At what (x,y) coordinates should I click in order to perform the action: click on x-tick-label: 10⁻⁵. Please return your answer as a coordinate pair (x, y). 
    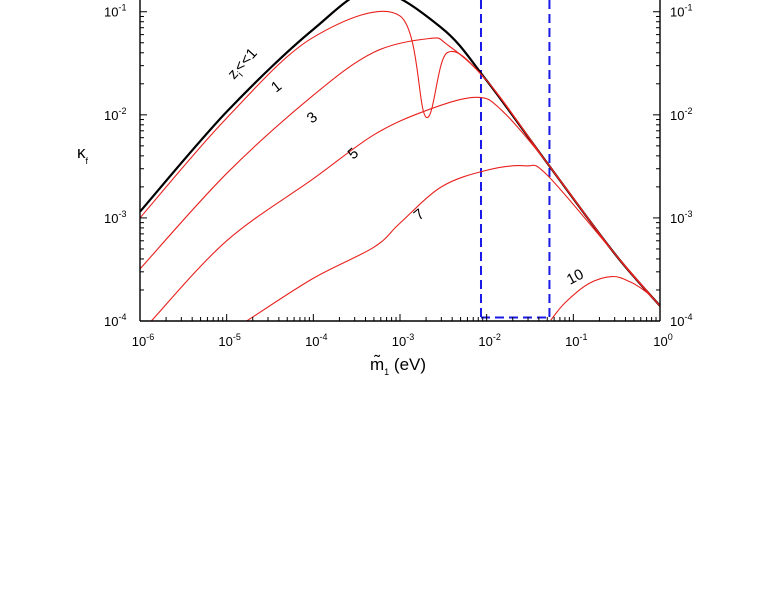
    Looking at the image, I should click on (229, 340).